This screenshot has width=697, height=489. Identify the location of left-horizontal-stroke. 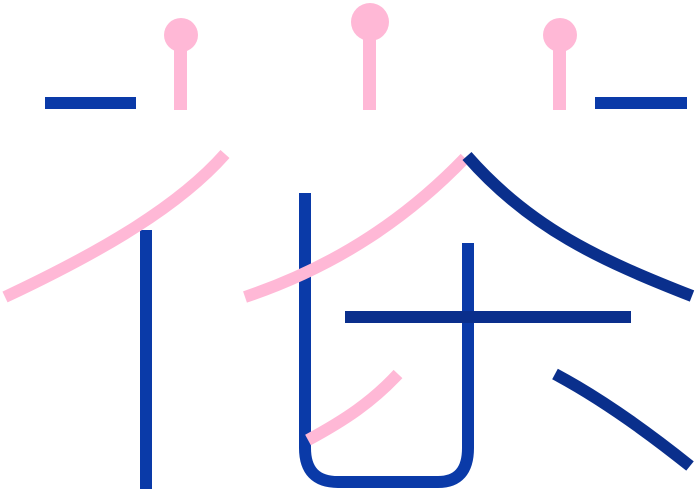
(90, 103).